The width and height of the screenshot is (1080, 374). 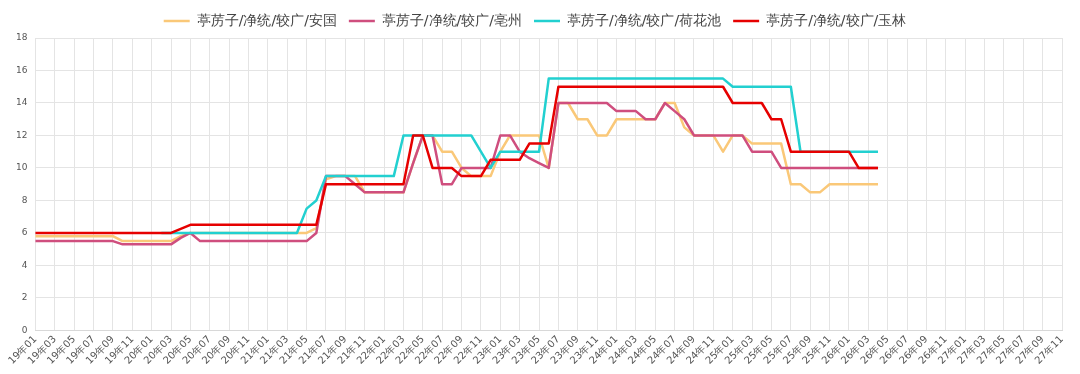 What do you see at coordinates (24, 297) in the screenshot?
I see `y-tick-label: 2` at bounding box center [24, 297].